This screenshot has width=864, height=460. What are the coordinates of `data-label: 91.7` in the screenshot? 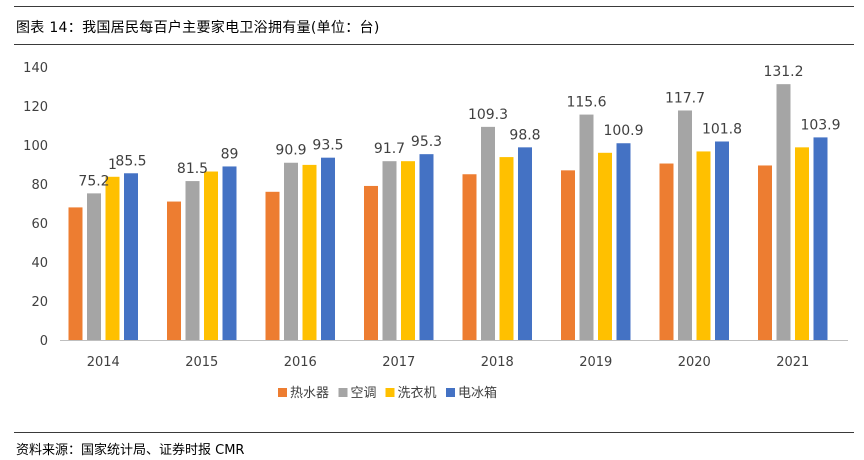 It's located at (389, 149).